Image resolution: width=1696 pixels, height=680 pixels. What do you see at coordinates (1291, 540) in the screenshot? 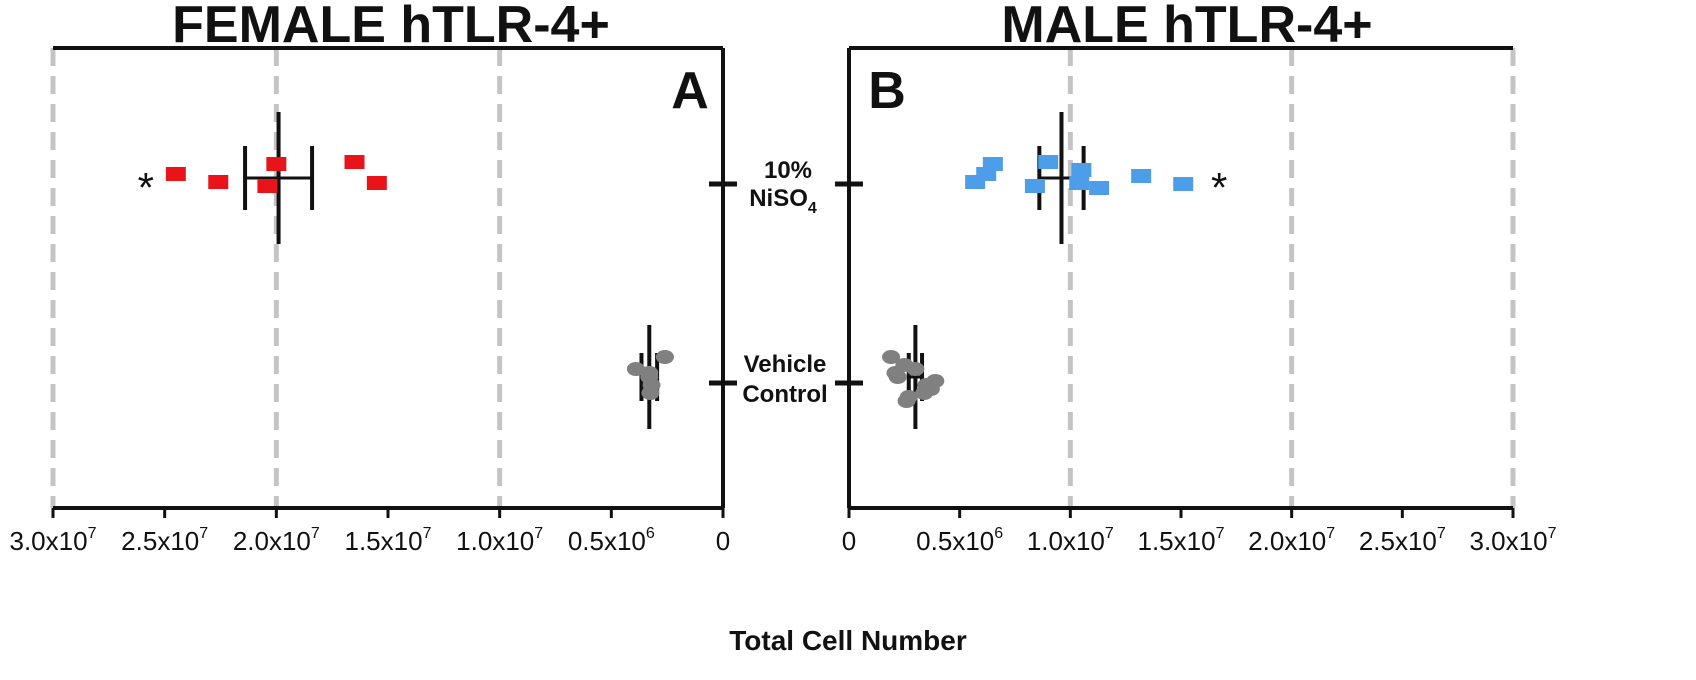
I see `panel-b-x-tick-label-4: 2.0x107` at bounding box center [1291, 540].